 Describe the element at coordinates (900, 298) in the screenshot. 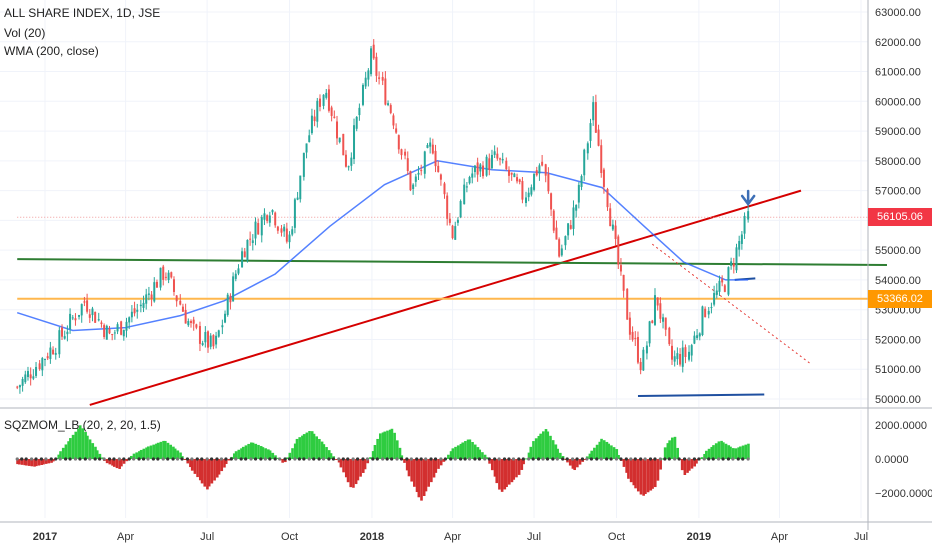

I see `support-price-label: 53366.02` at that location.